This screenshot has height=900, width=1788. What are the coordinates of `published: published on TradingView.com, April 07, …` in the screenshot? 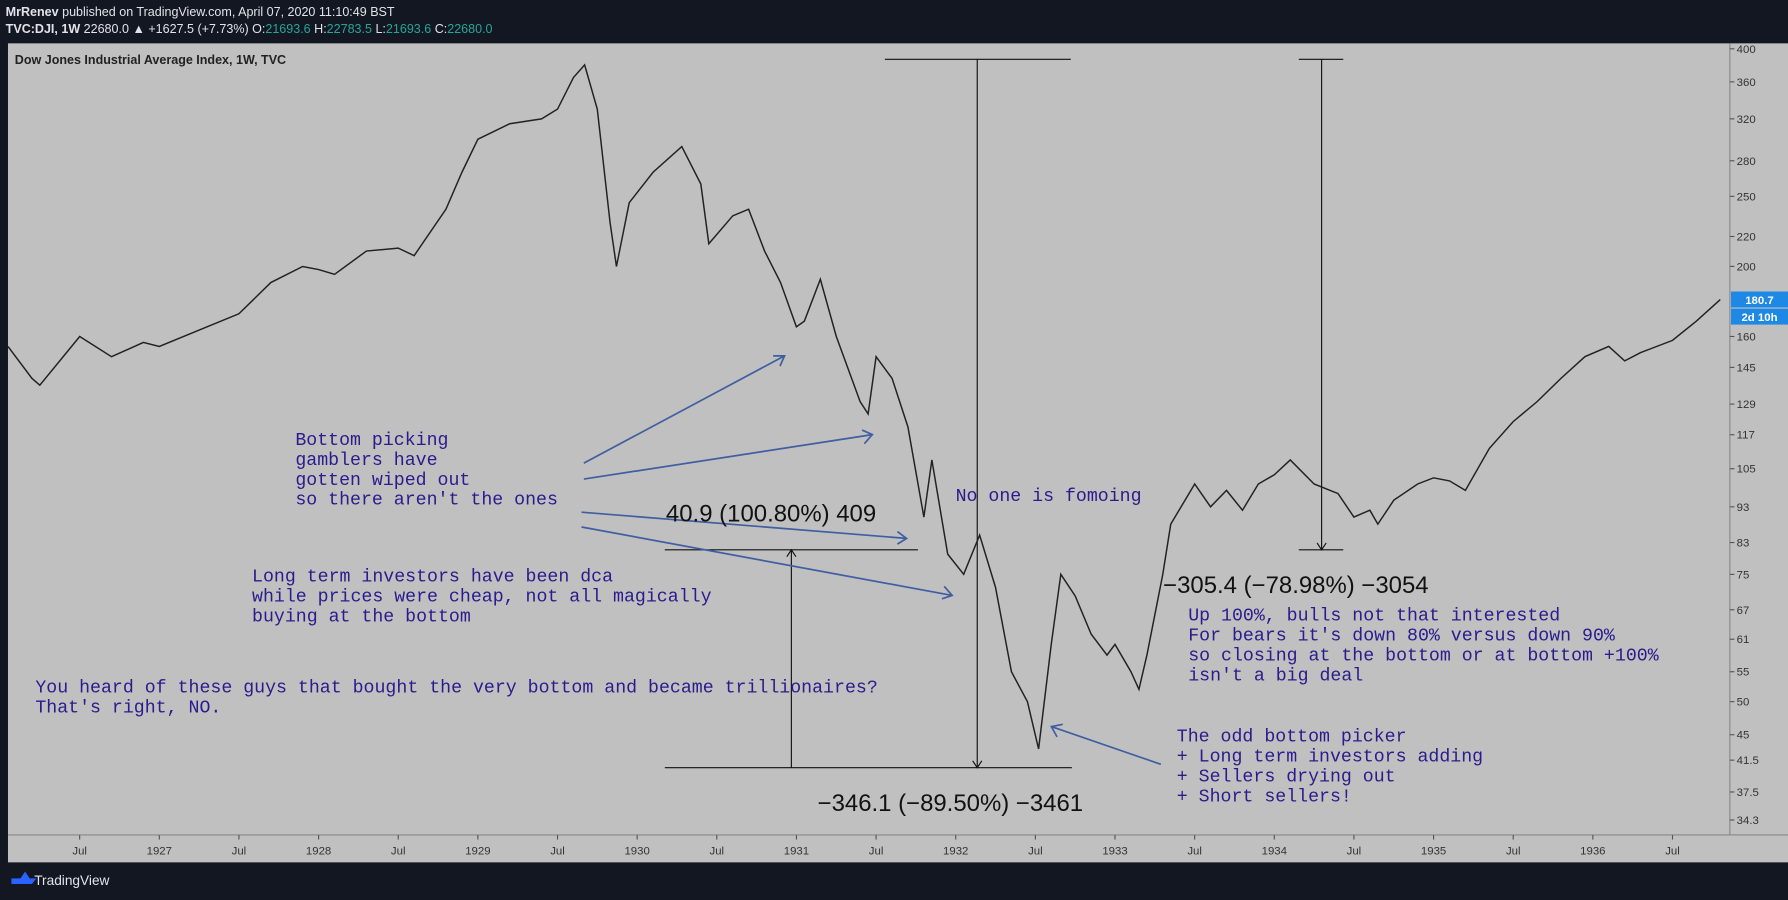 It's located at (228, 12).